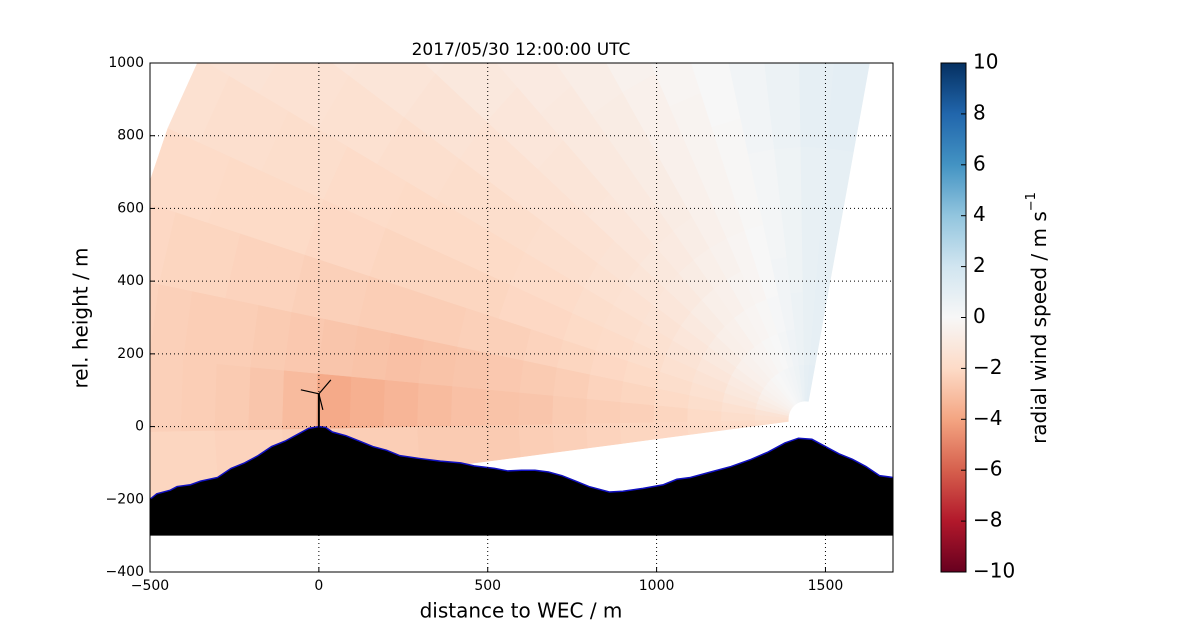 The width and height of the screenshot is (1200, 640). What do you see at coordinates (979, 214) in the screenshot?
I see `colorbar-tick-label: 4` at bounding box center [979, 214].